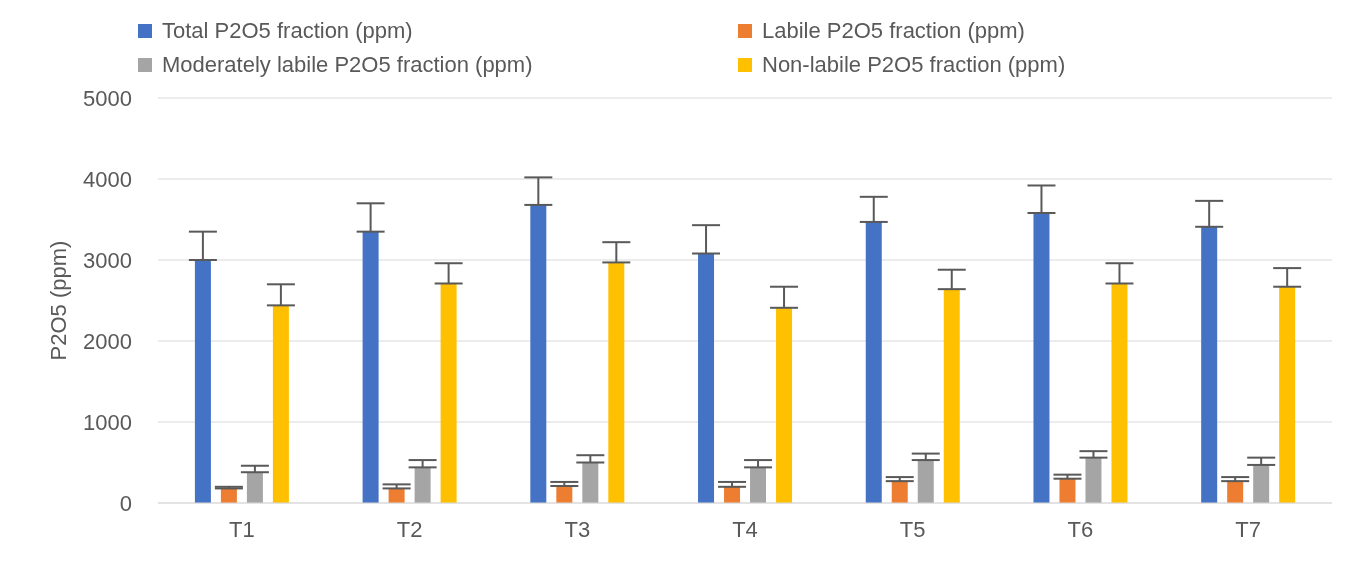 This screenshot has height=571, width=1360. Describe the element at coordinates (107, 179) in the screenshot. I see `y-tick-label: 4000` at that location.